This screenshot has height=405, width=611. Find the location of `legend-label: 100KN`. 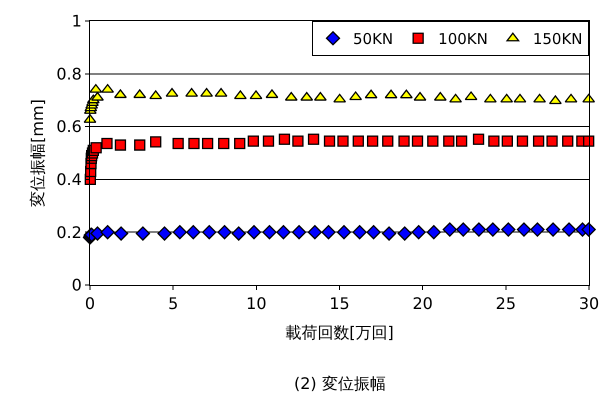

legend-label: 100KN is located at coordinates (463, 39).